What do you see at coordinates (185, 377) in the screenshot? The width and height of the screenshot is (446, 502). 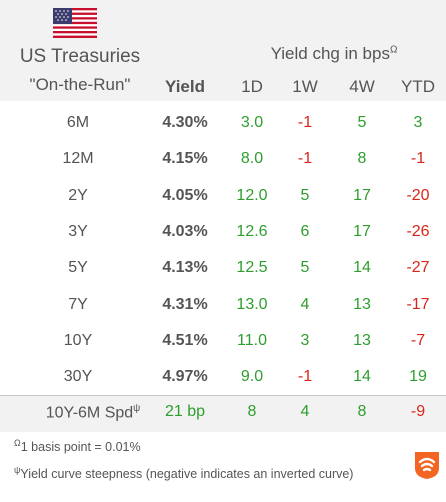 I see `yield-value: 4.97%` at bounding box center [185, 377].